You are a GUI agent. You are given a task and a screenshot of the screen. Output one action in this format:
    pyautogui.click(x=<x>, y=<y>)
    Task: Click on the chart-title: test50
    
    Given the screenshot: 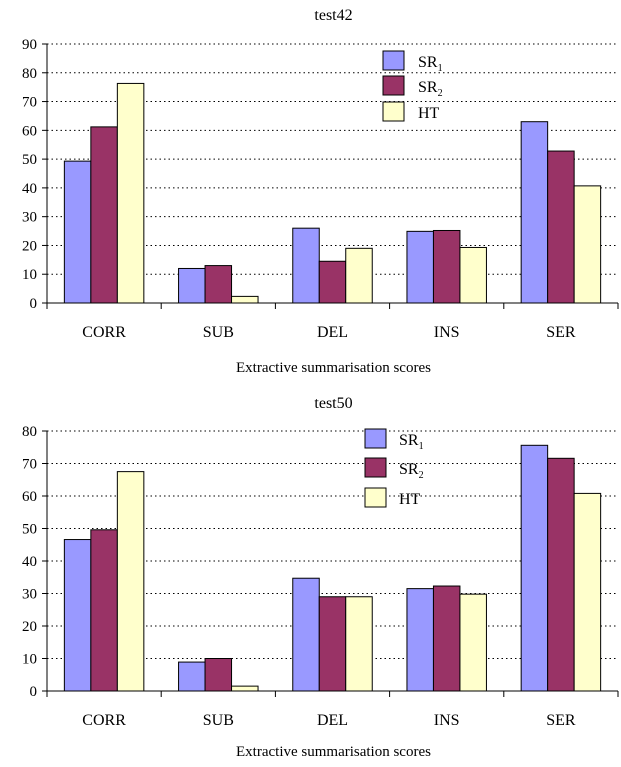 What is the action you would take?
    pyautogui.click(x=333, y=403)
    